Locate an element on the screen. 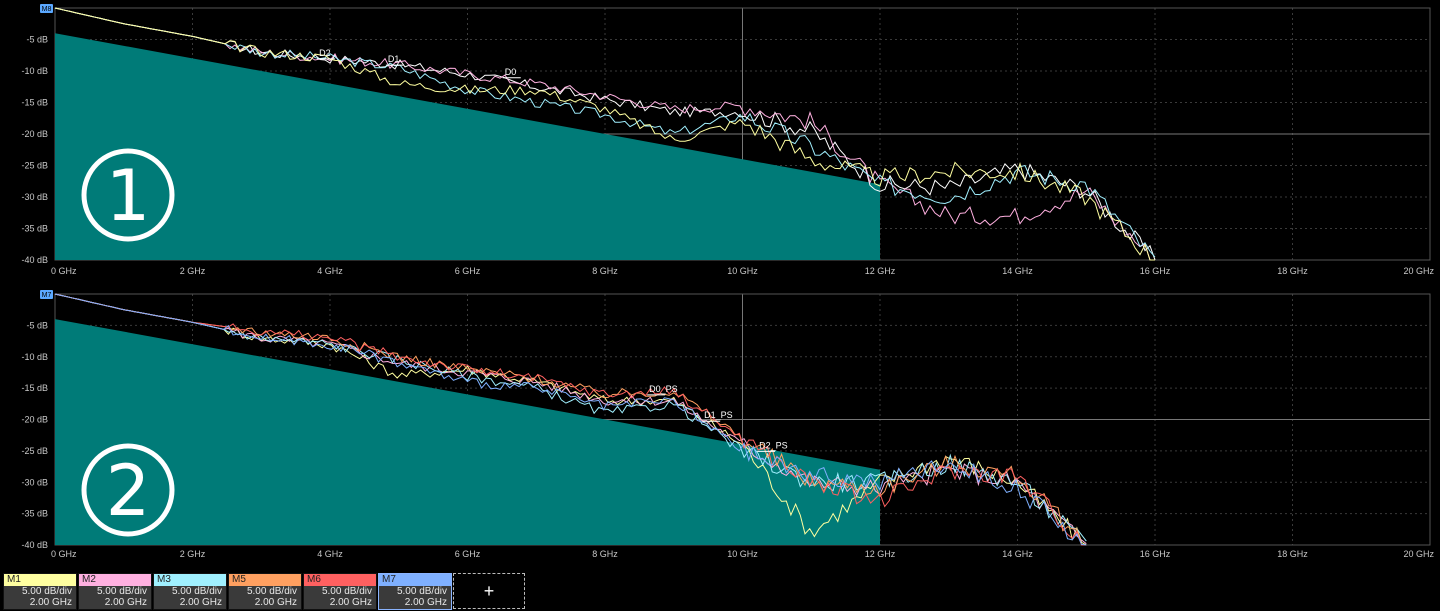  marker-label: D1_PS is located at coordinates (718, 415).